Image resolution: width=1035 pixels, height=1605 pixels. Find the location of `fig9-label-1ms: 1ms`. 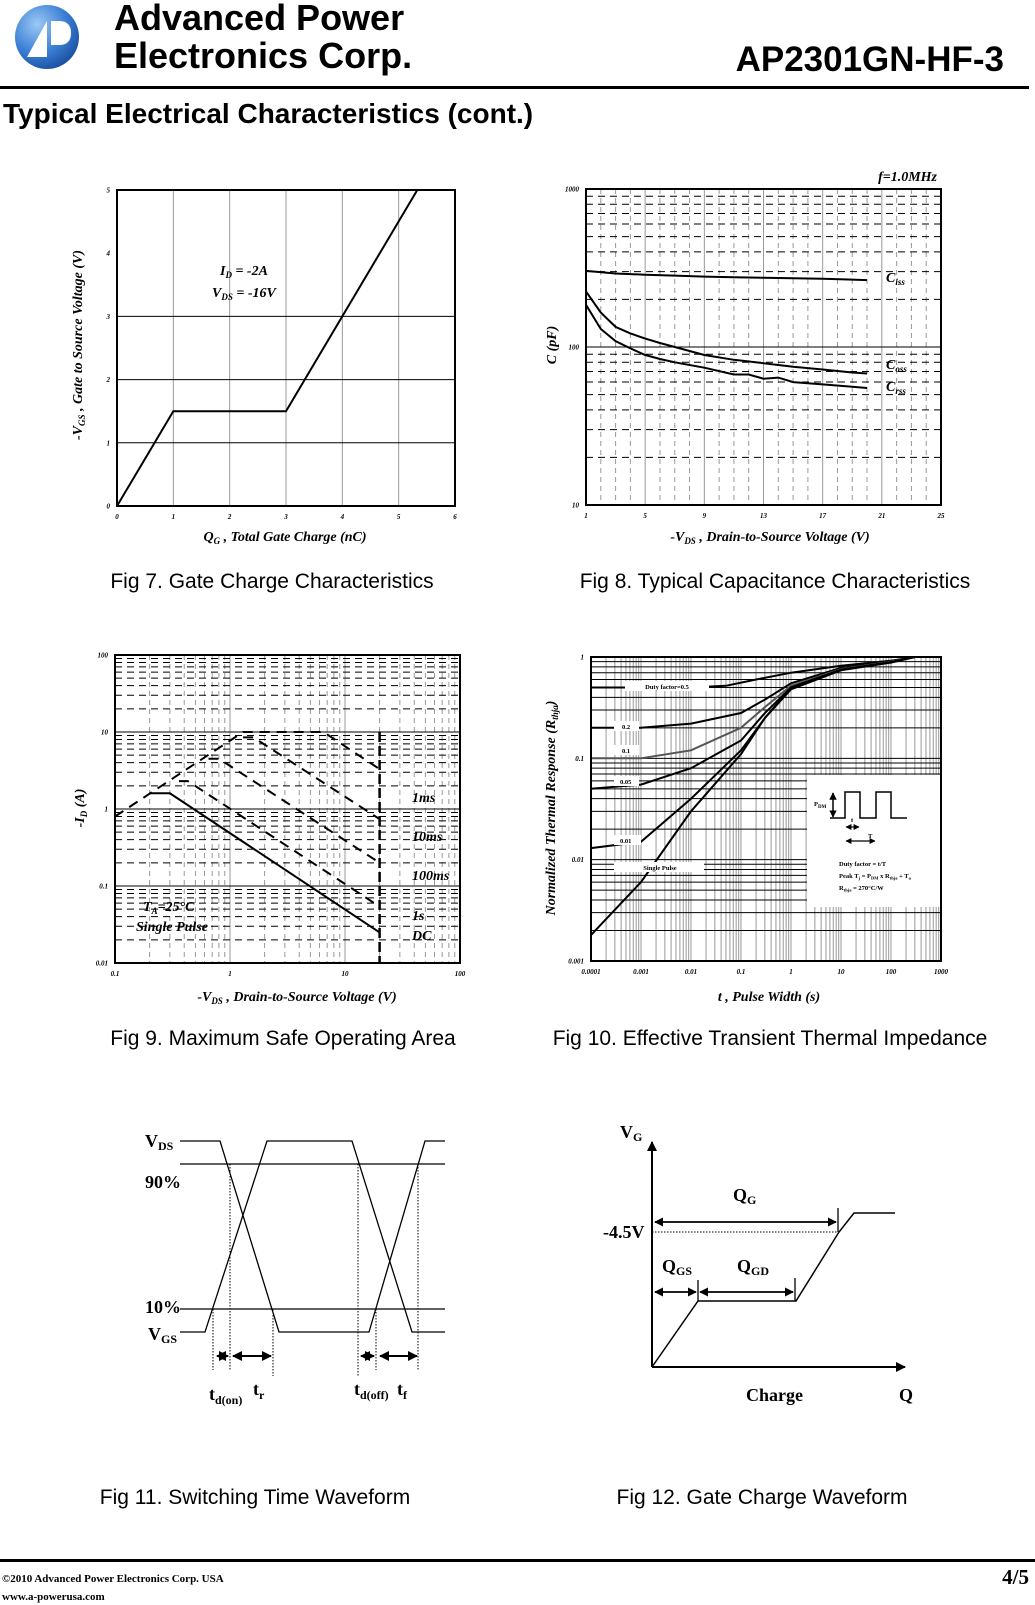

fig9-label-1ms: 1ms is located at coordinates (424, 798).